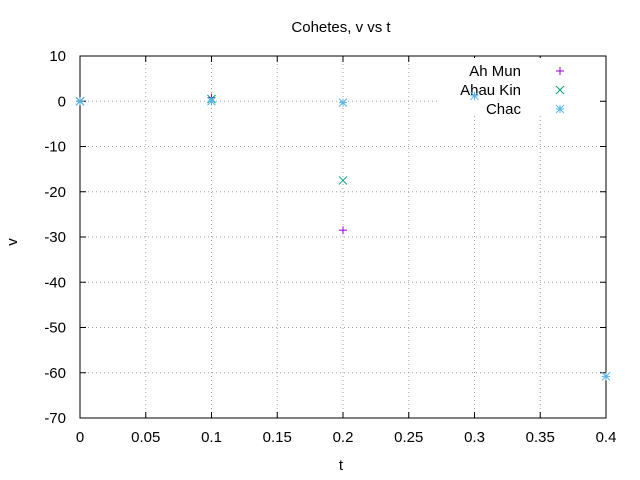 This screenshot has height=480, width=640. What do you see at coordinates (474, 437) in the screenshot?
I see `x-tick-label: 0.3` at bounding box center [474, 437].